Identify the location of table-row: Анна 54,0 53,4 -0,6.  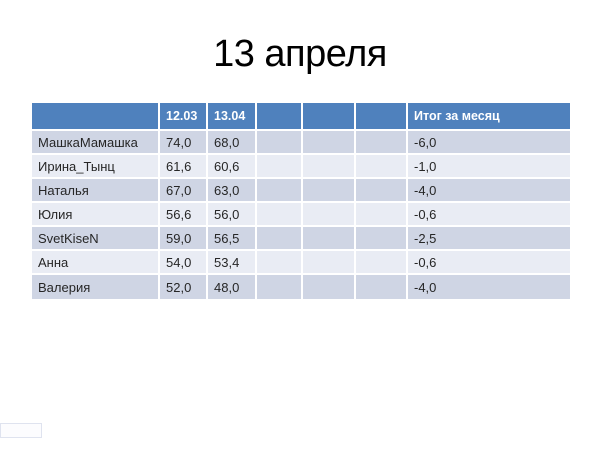
(301, 263).